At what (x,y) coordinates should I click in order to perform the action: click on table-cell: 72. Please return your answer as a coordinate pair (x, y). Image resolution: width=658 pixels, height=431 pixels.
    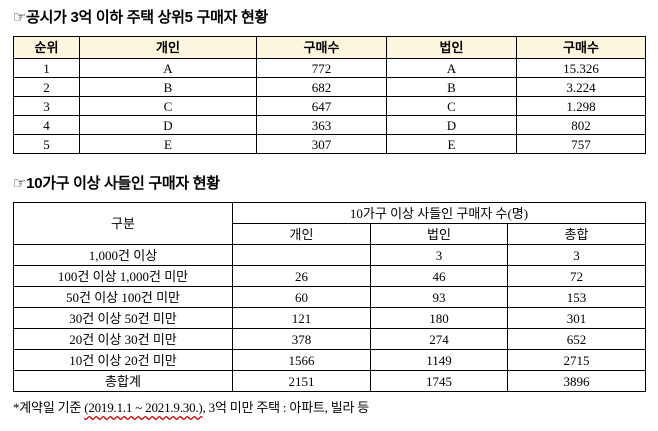
    Looking at the image, I should click on (576, 276).